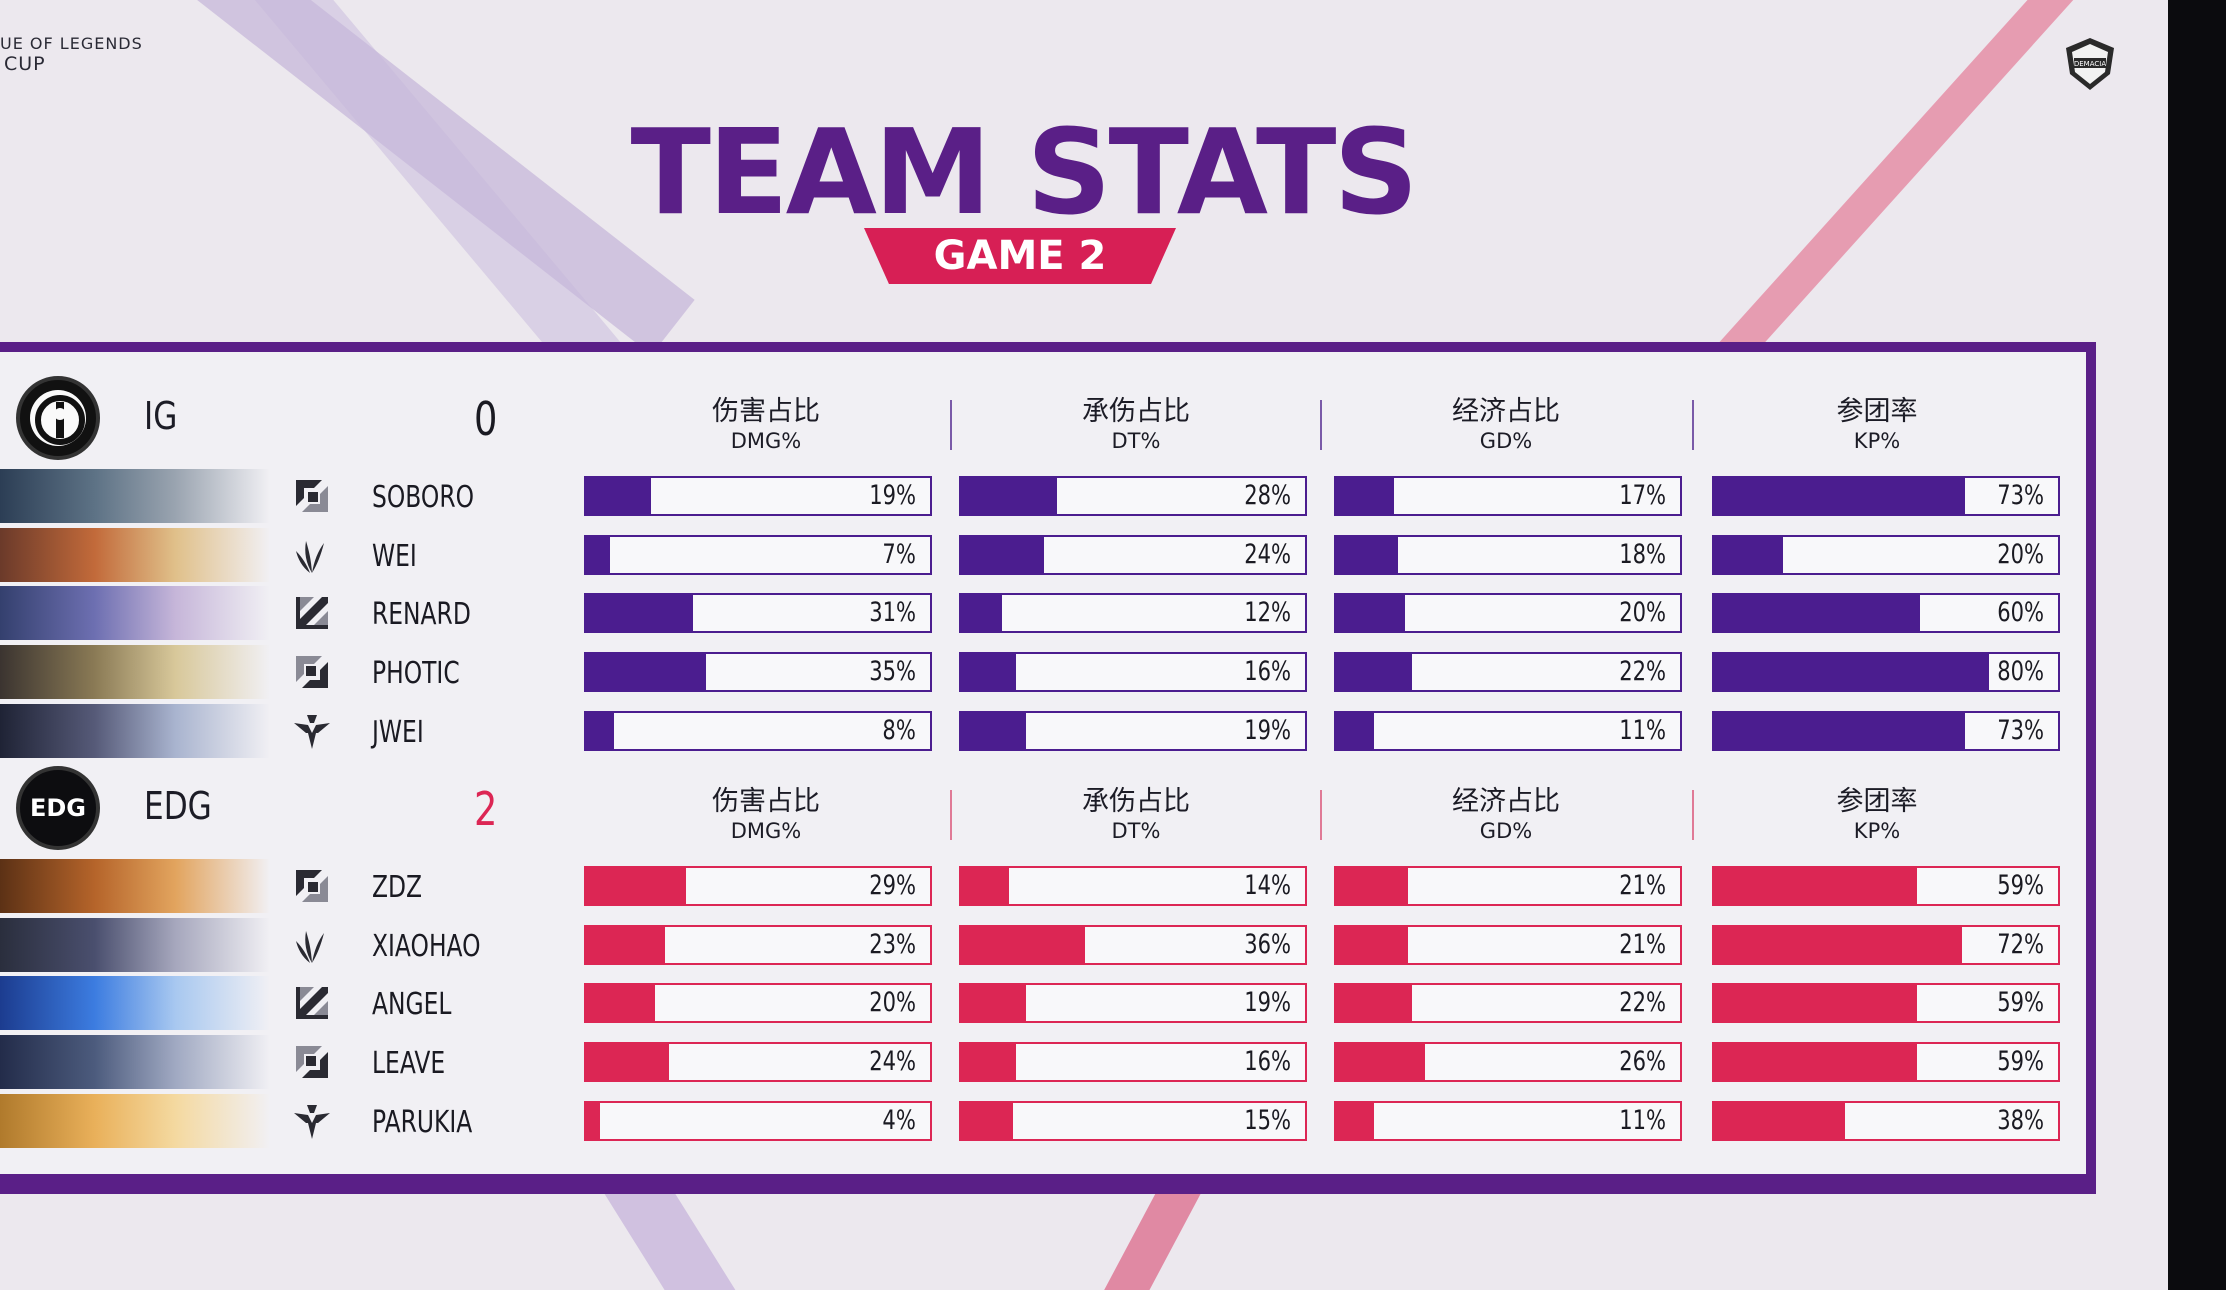 This screenshot has height=1290, width=2226. I want to click on stat-bar: 21%, so click(1508, 886).